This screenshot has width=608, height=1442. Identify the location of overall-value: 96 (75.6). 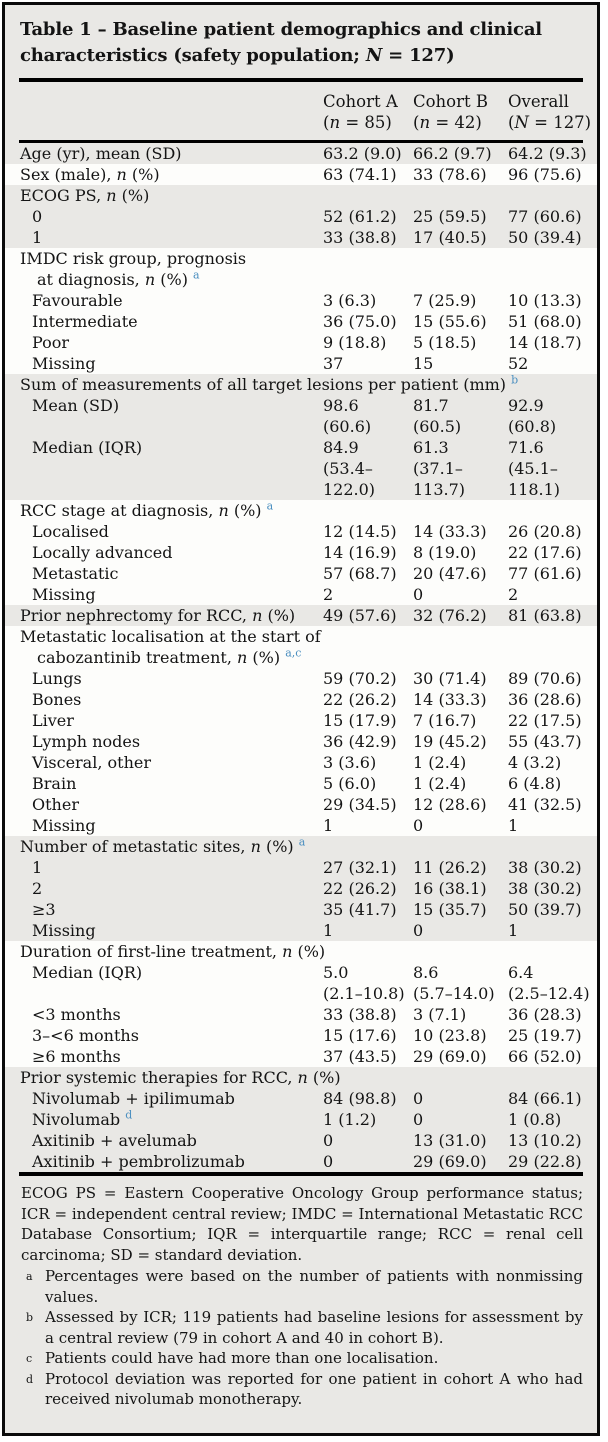
(545, 174).